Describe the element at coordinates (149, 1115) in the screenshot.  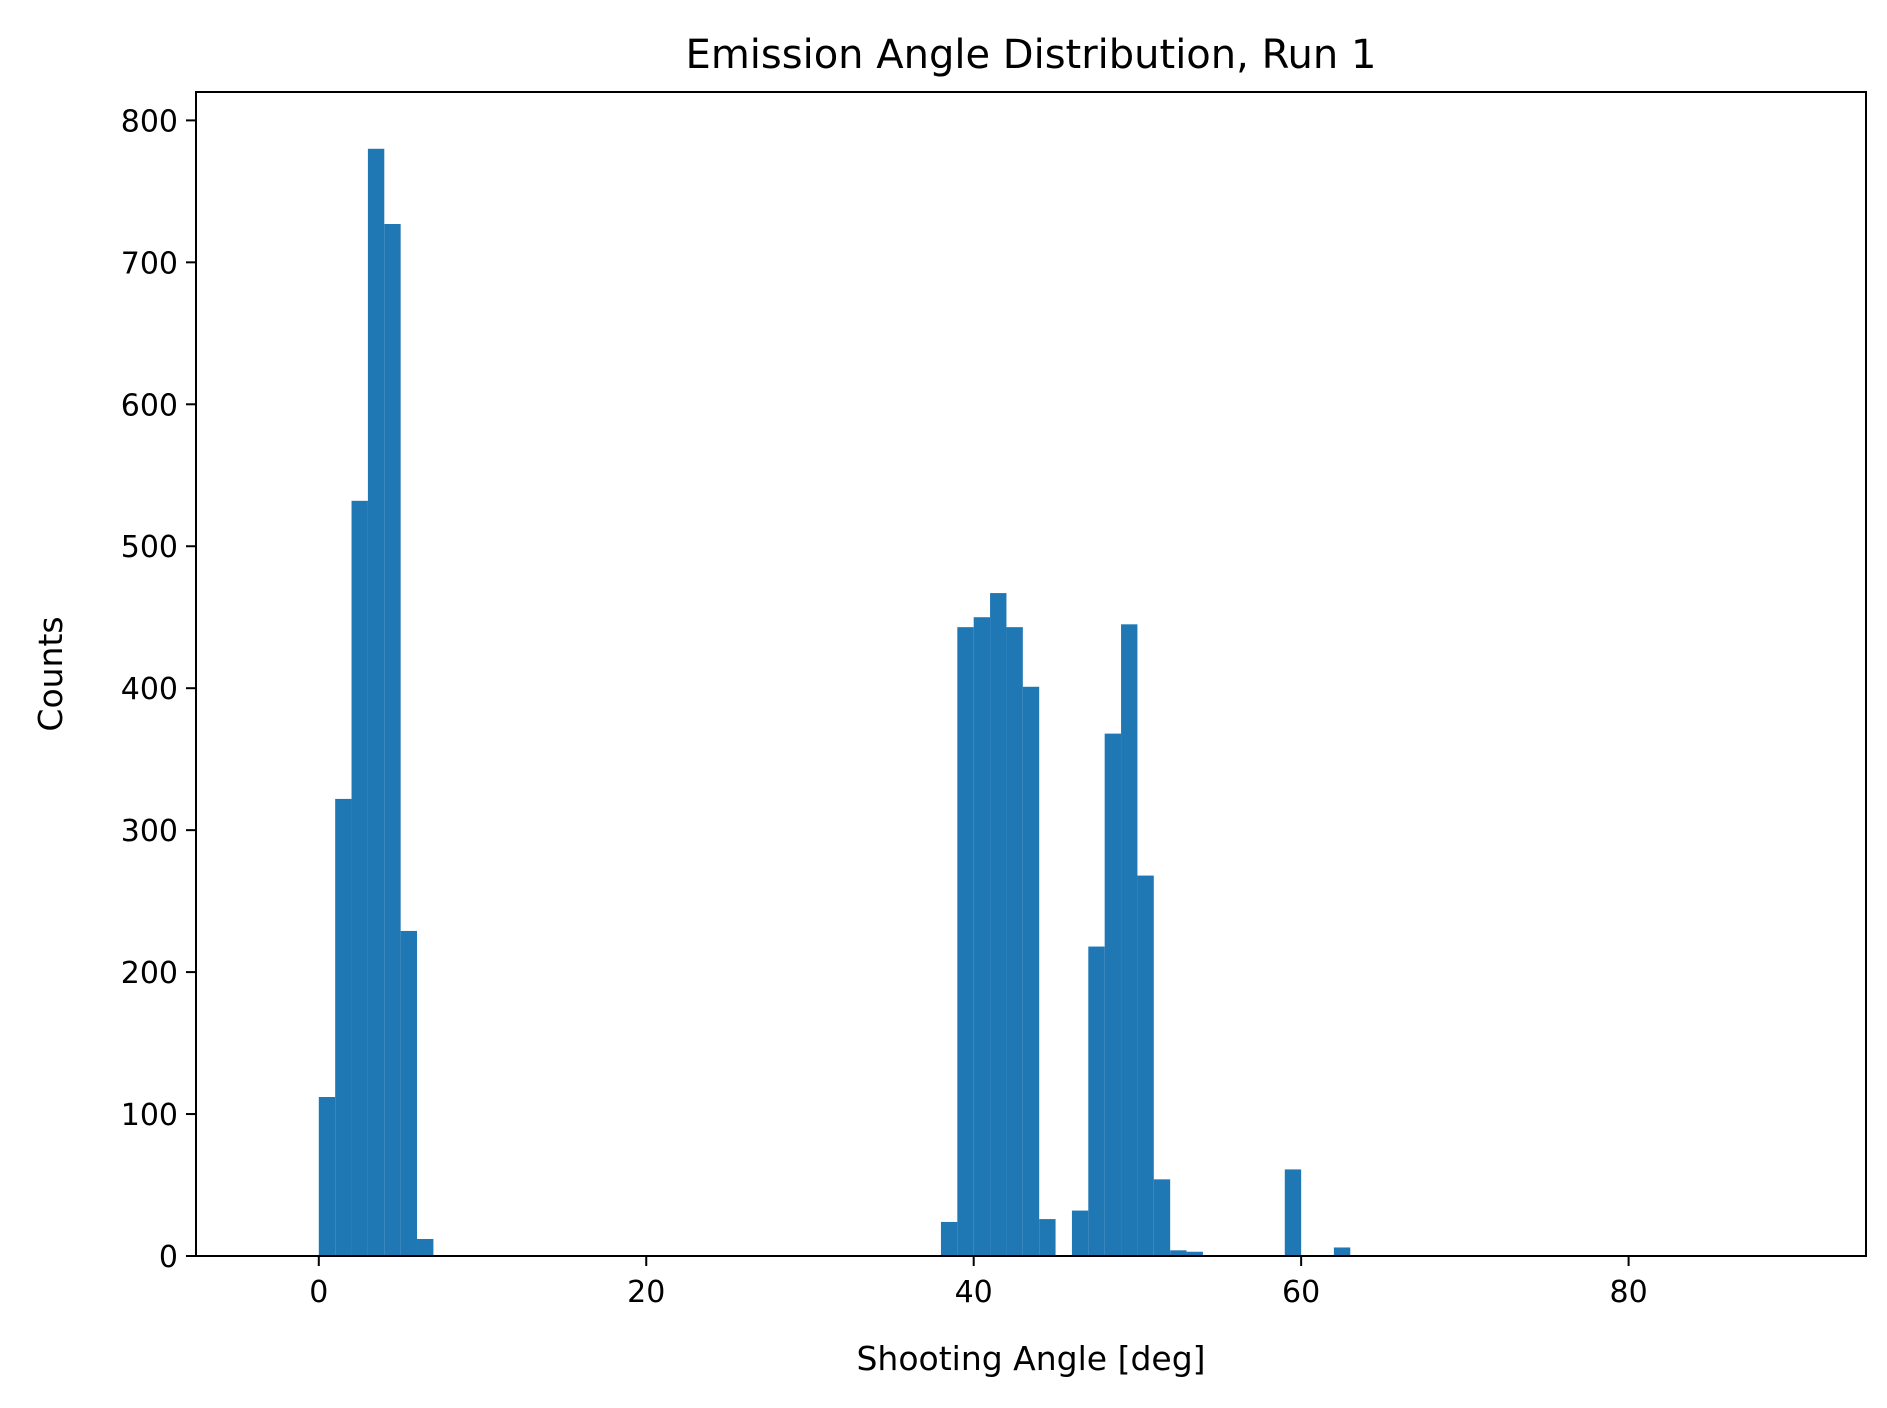
I see `y-tick-label: 100` at that location.